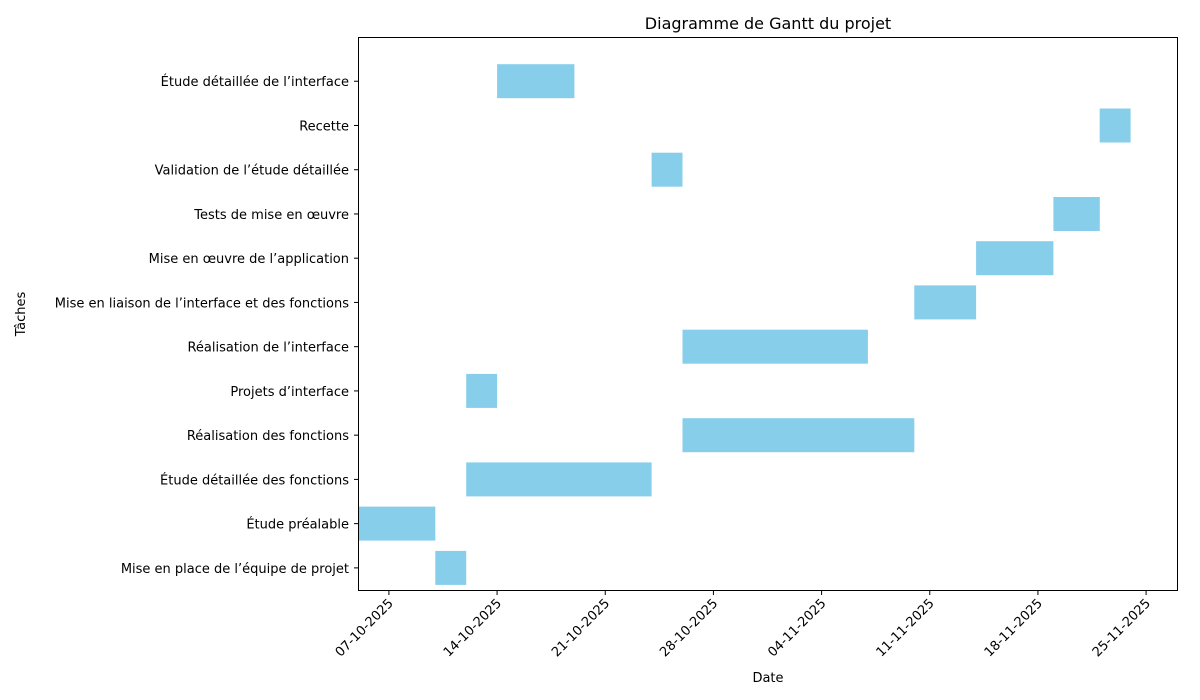  What do you see at coordinates (324, 126) in the screenshot?
I see `y-tick-label: Recette` at bounding box center [324, 126].